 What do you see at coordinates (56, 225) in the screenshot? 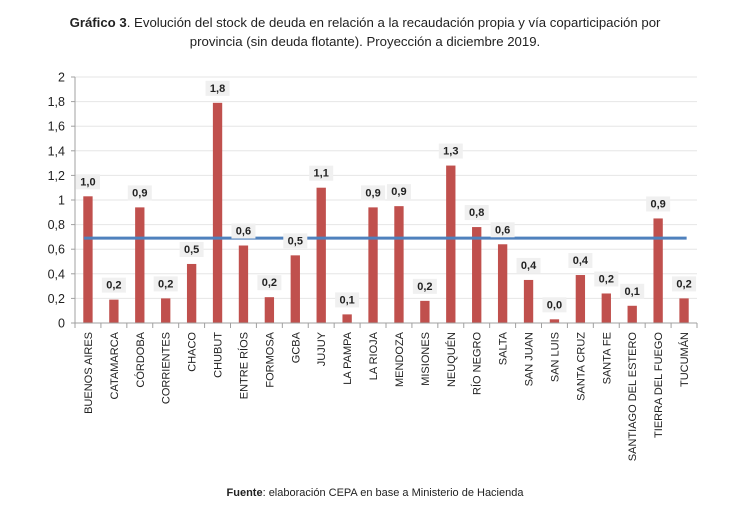
I see `y-tick-label: 0,8` at bounding box center [56, 225].